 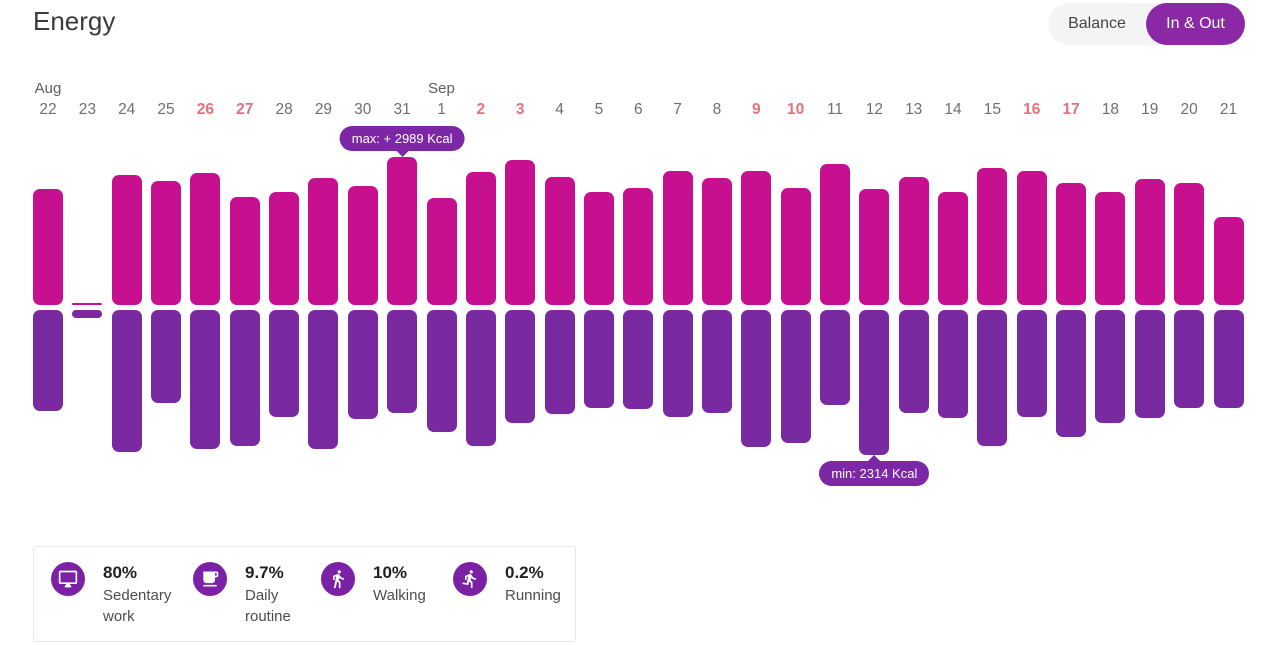 I want to click on day-label: 24, so click(x=127, y=109).